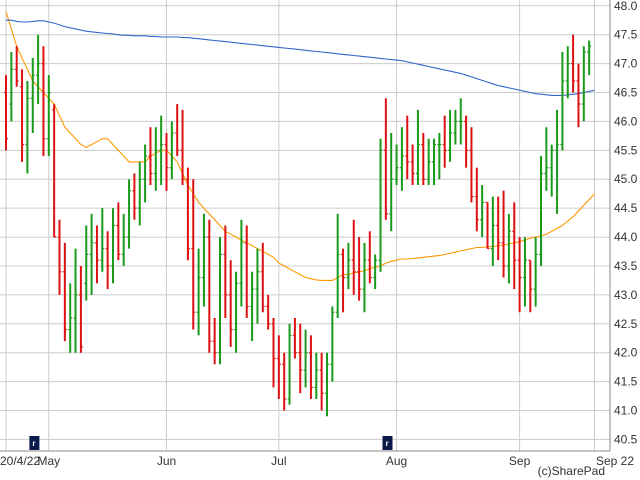 The image size is (640, 480). Describe the element at coordinates (626, 6) in the screenshot. I see `y-tick-label-15: 48.0` at that location.